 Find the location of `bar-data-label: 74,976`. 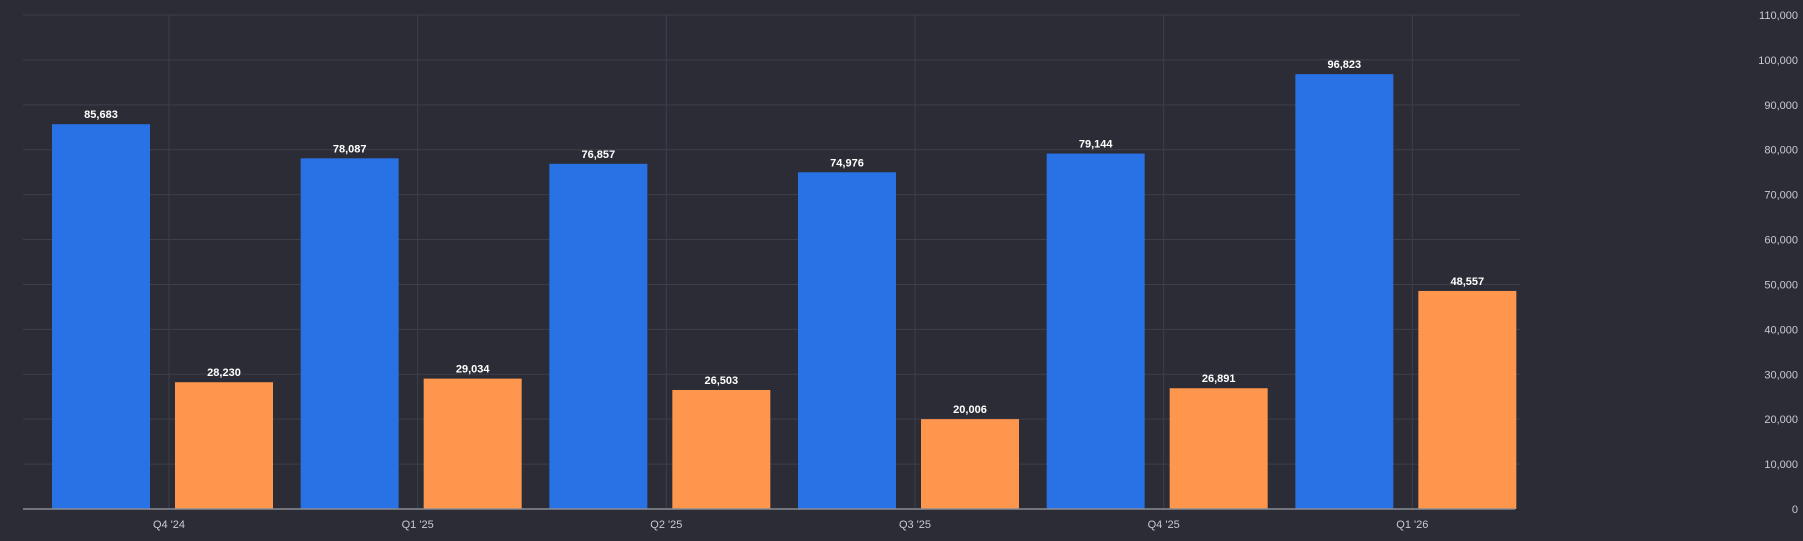

bar-data-label: 74,976 is located at coordinates (847, 163).